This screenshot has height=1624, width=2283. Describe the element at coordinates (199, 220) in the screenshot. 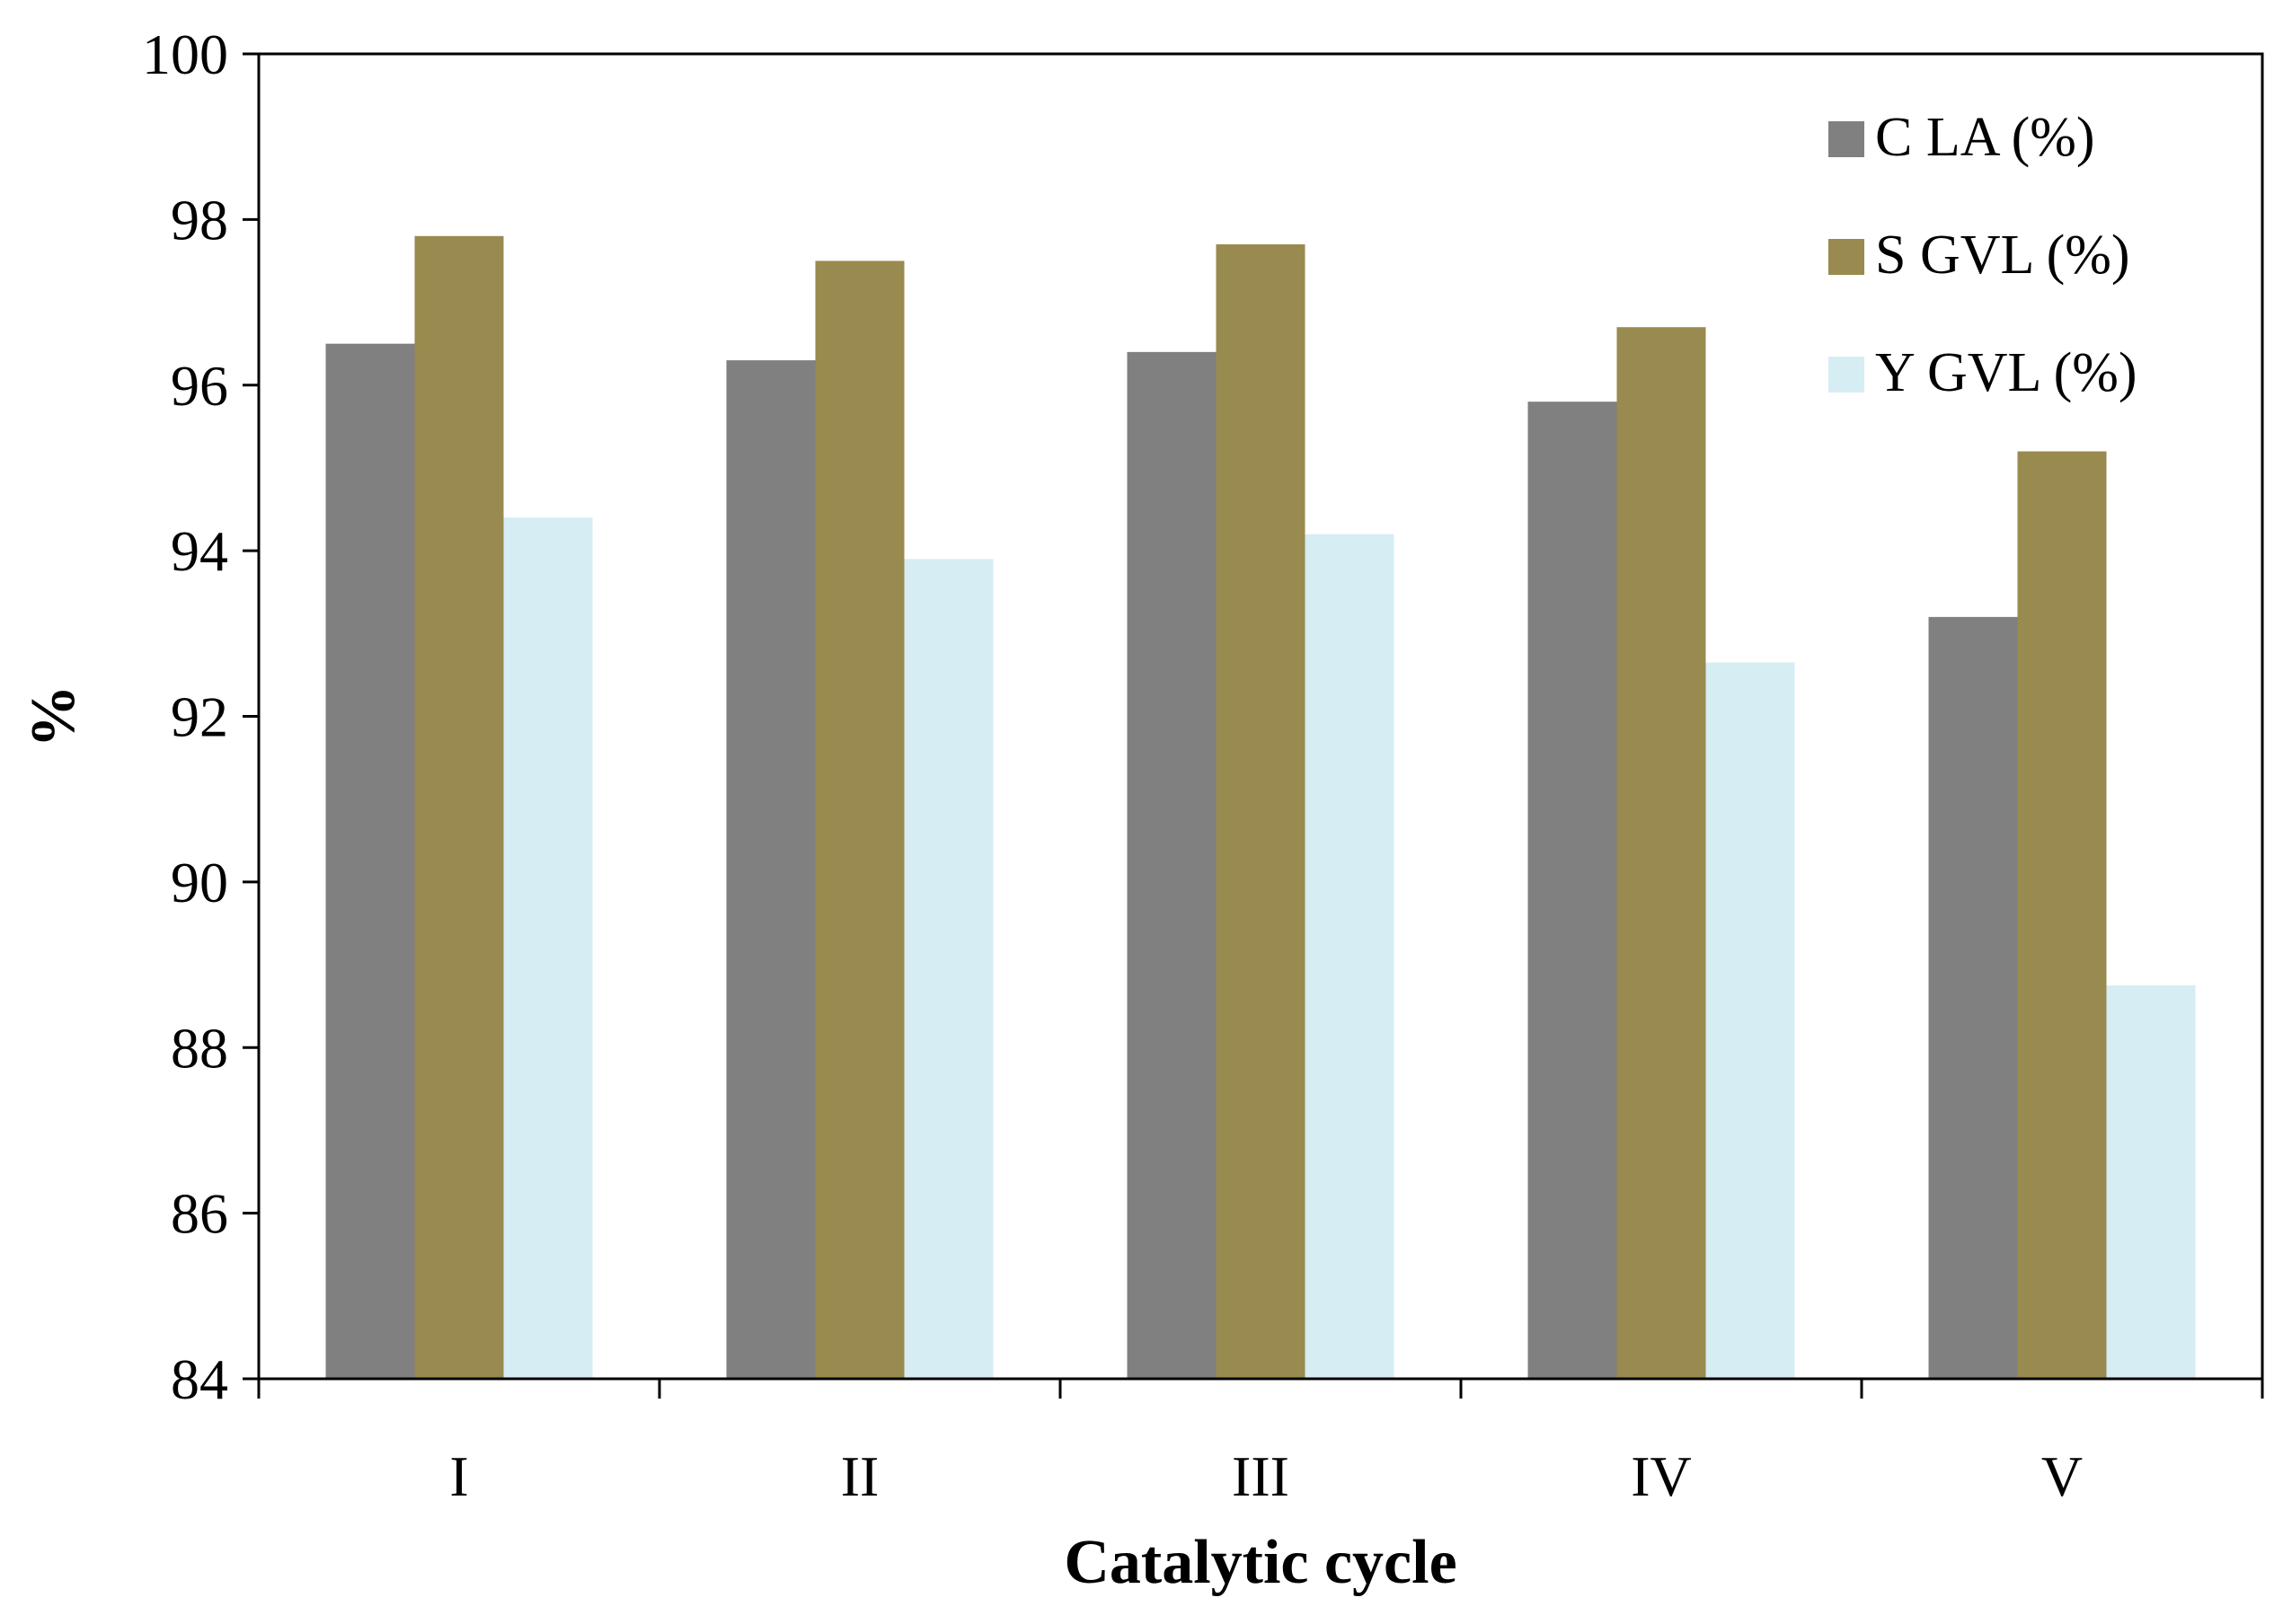

I see `y-tick-label: 98` at that location.